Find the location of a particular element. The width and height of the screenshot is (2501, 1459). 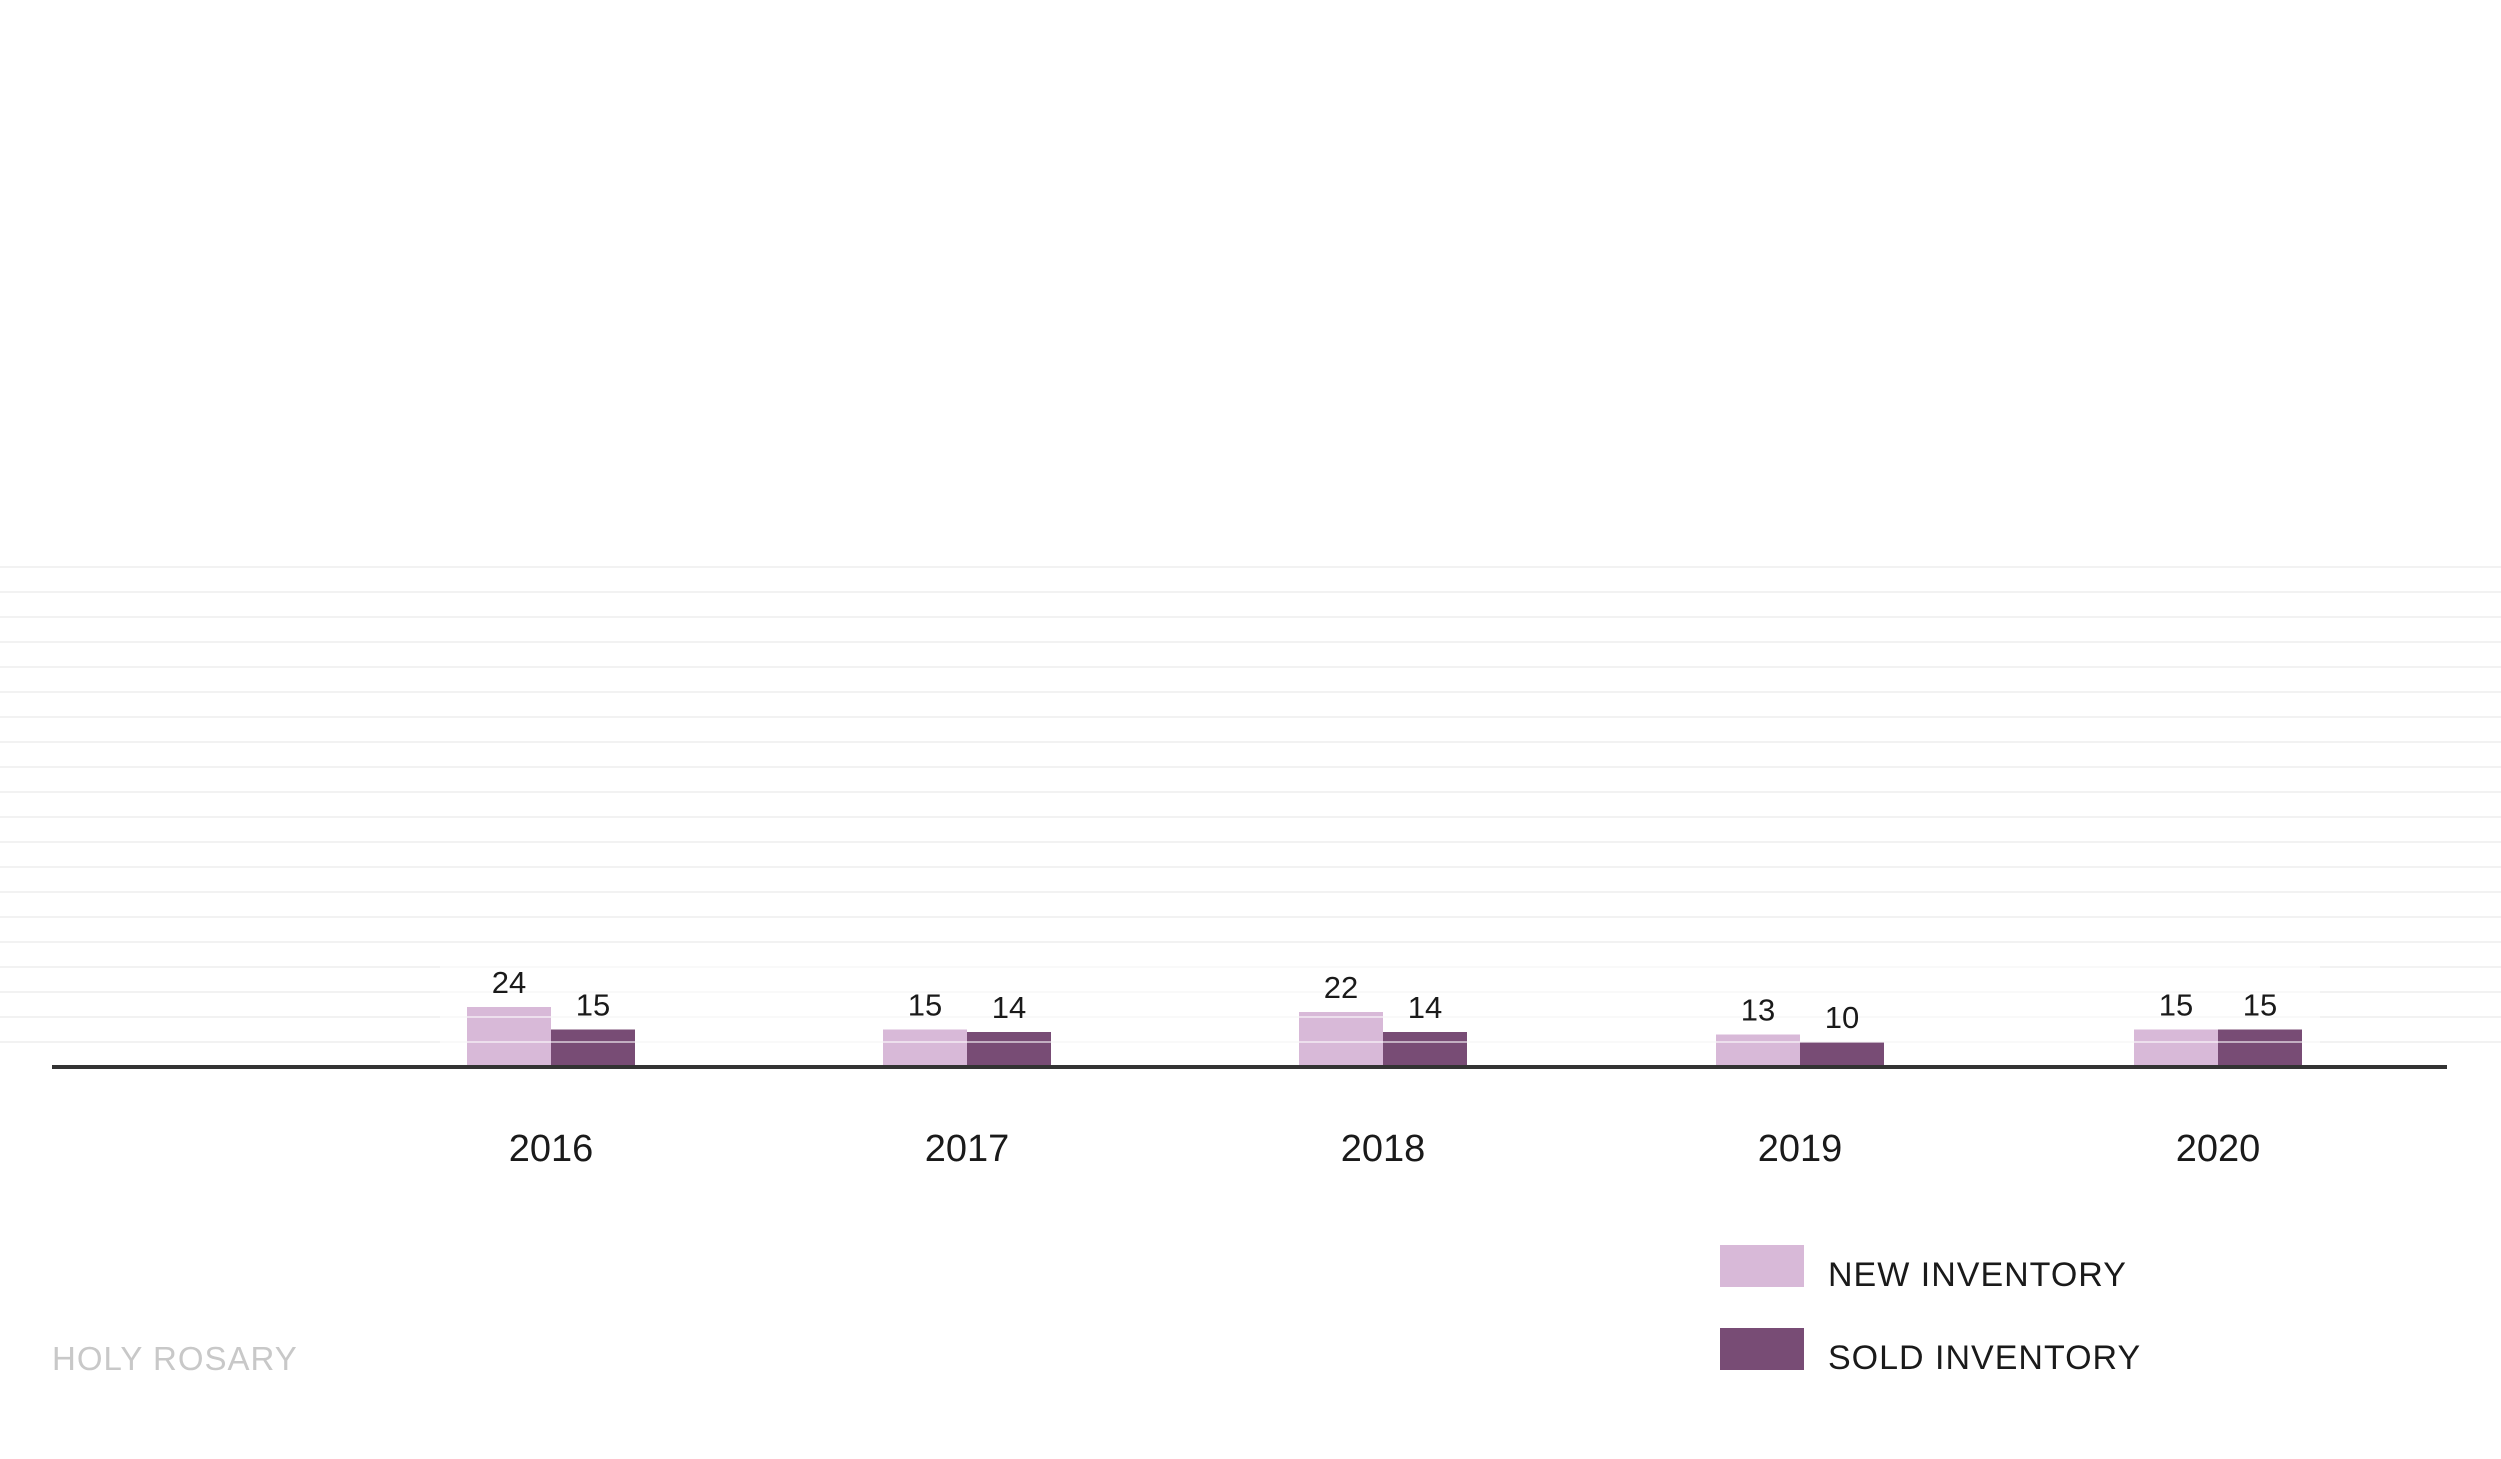

bar-new-inventory-2017 is located at coordinates (925, 1048).